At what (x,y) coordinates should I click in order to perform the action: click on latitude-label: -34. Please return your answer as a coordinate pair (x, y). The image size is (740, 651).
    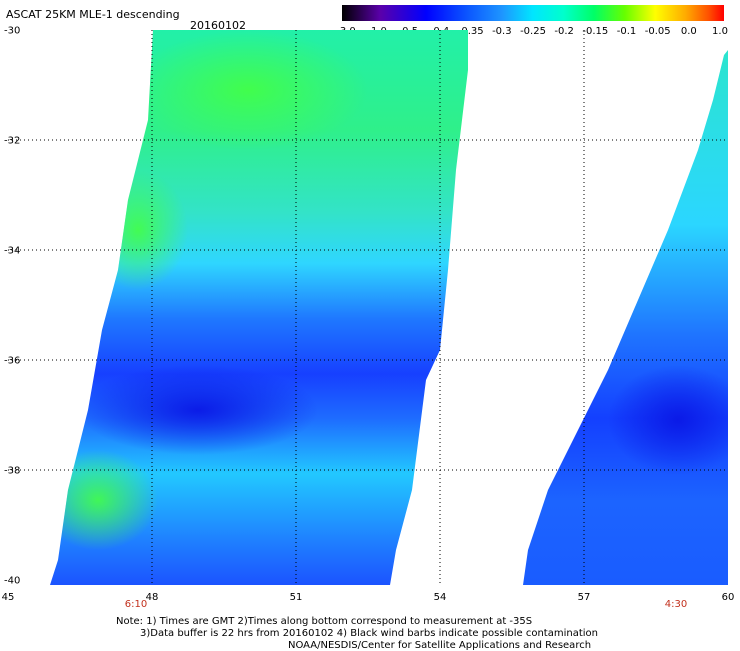
    Looking at the image, I should click on (12, 251).